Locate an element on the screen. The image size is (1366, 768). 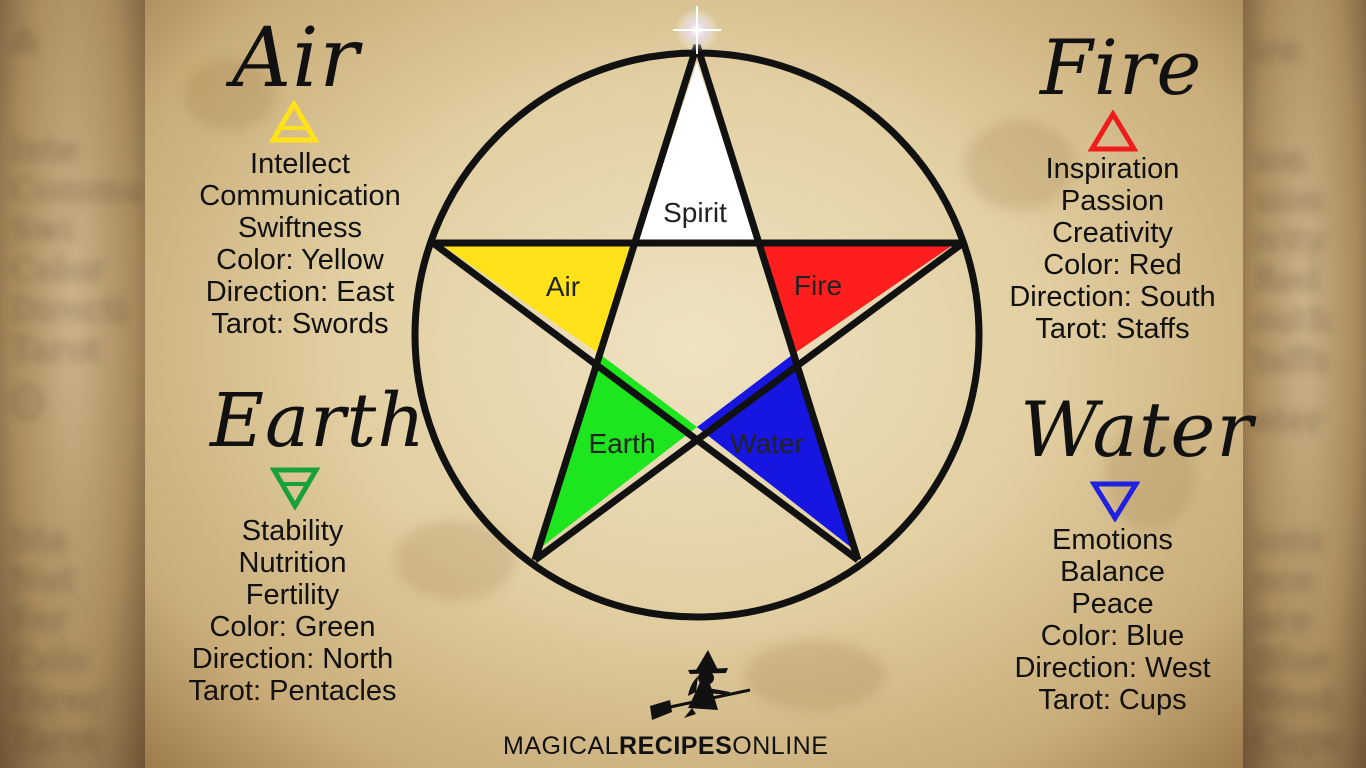
earth-attribute: Stability is located at coordinates (292, 531).